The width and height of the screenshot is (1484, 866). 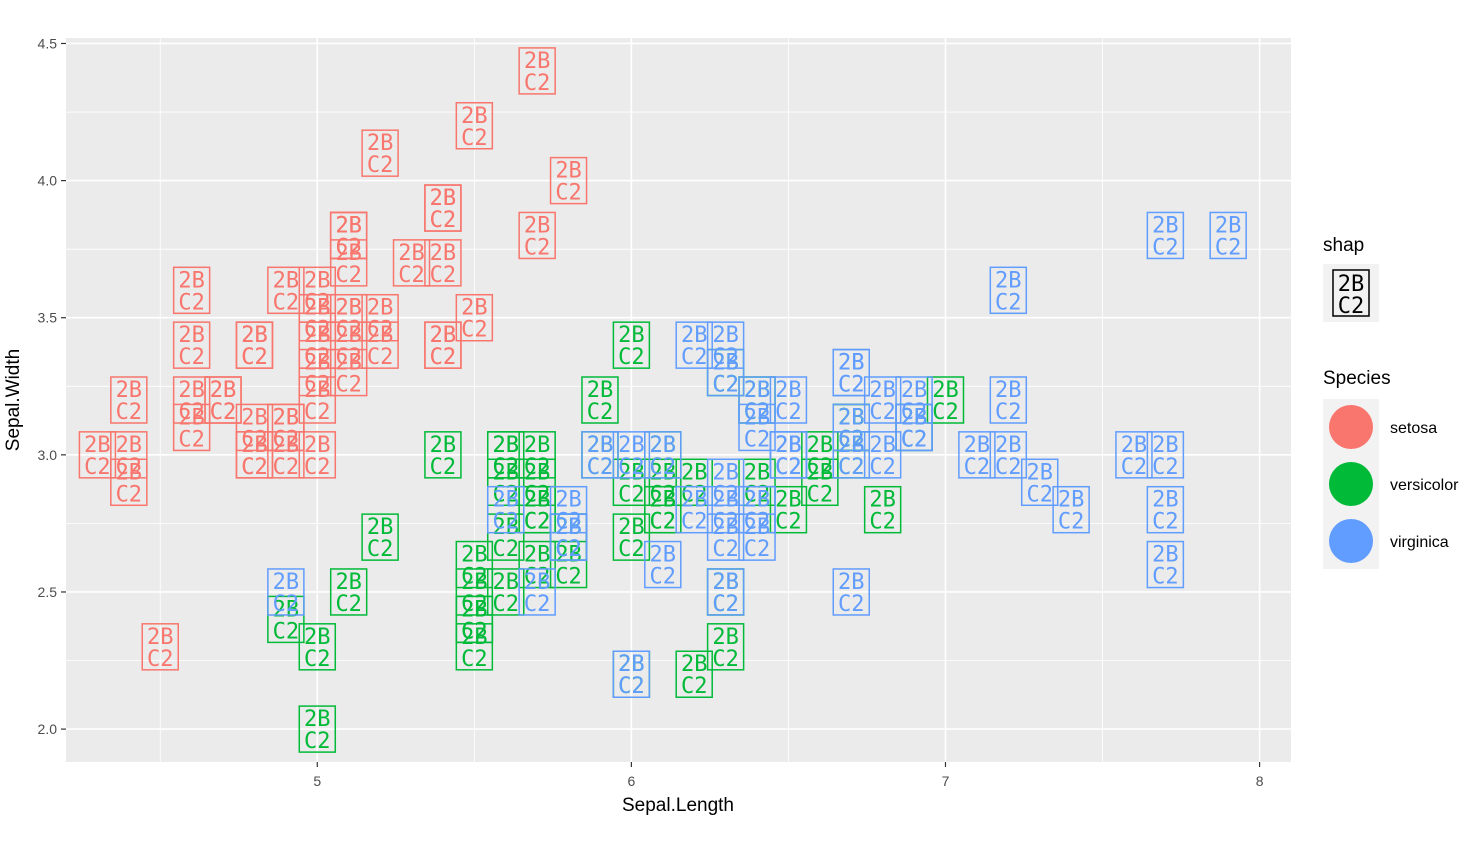 I want to click on y-tick-label: 4.5, so click(x=48, y=43).